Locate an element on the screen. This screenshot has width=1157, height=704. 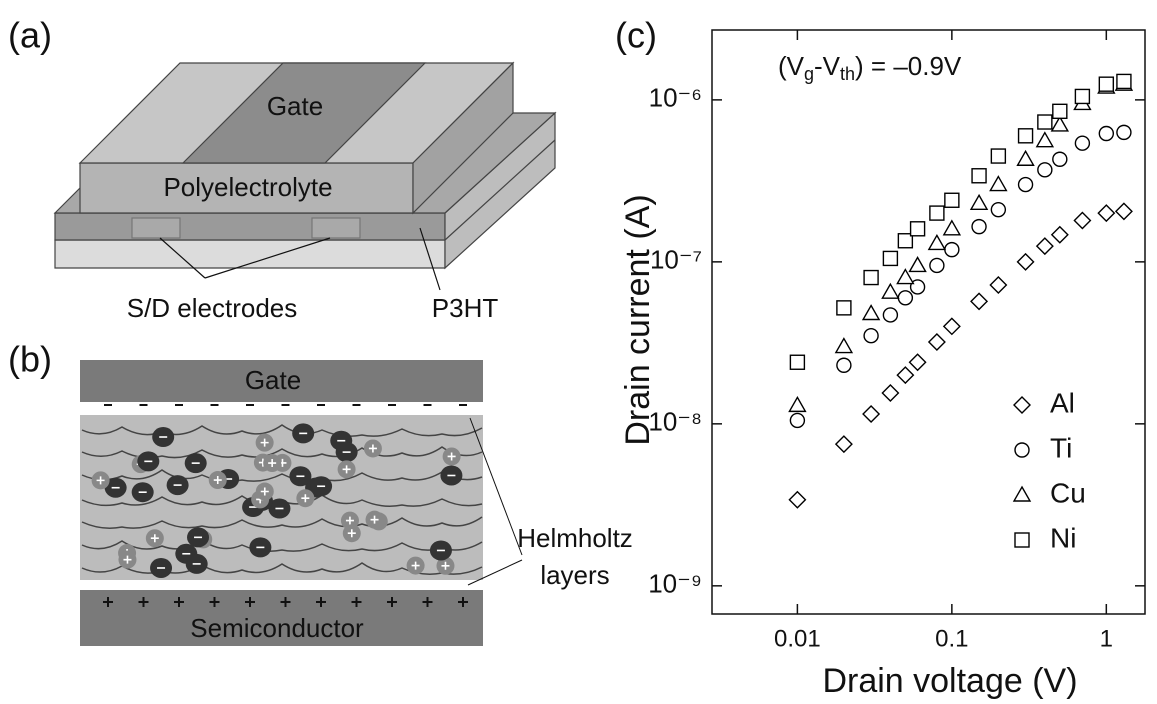
y-axis-title: Drain current (A) is located at coordinates (638, 319).